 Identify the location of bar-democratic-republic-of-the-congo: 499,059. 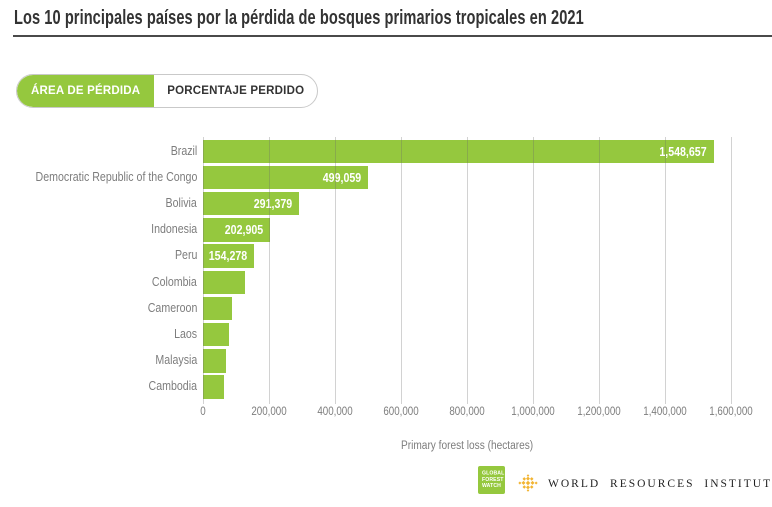
(285, 177).